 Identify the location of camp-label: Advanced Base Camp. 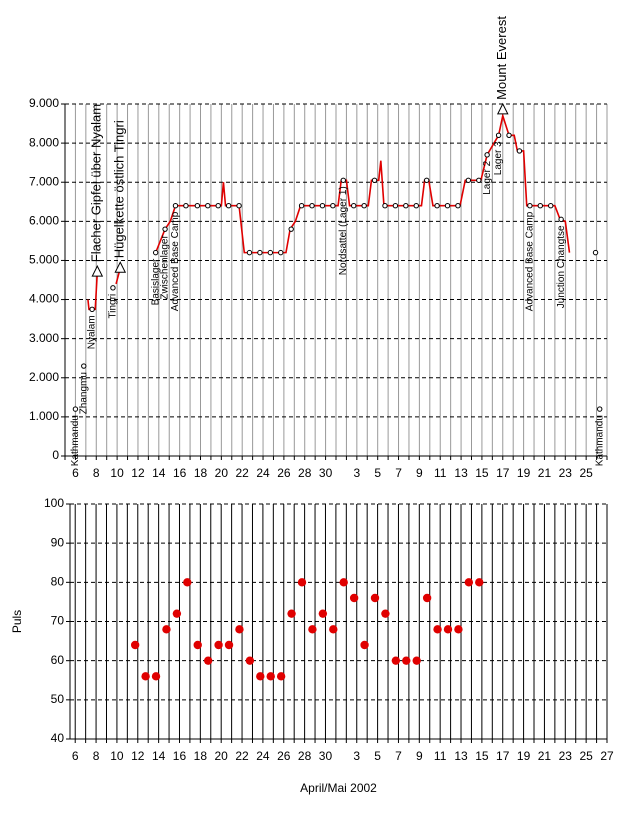
(530, 261).